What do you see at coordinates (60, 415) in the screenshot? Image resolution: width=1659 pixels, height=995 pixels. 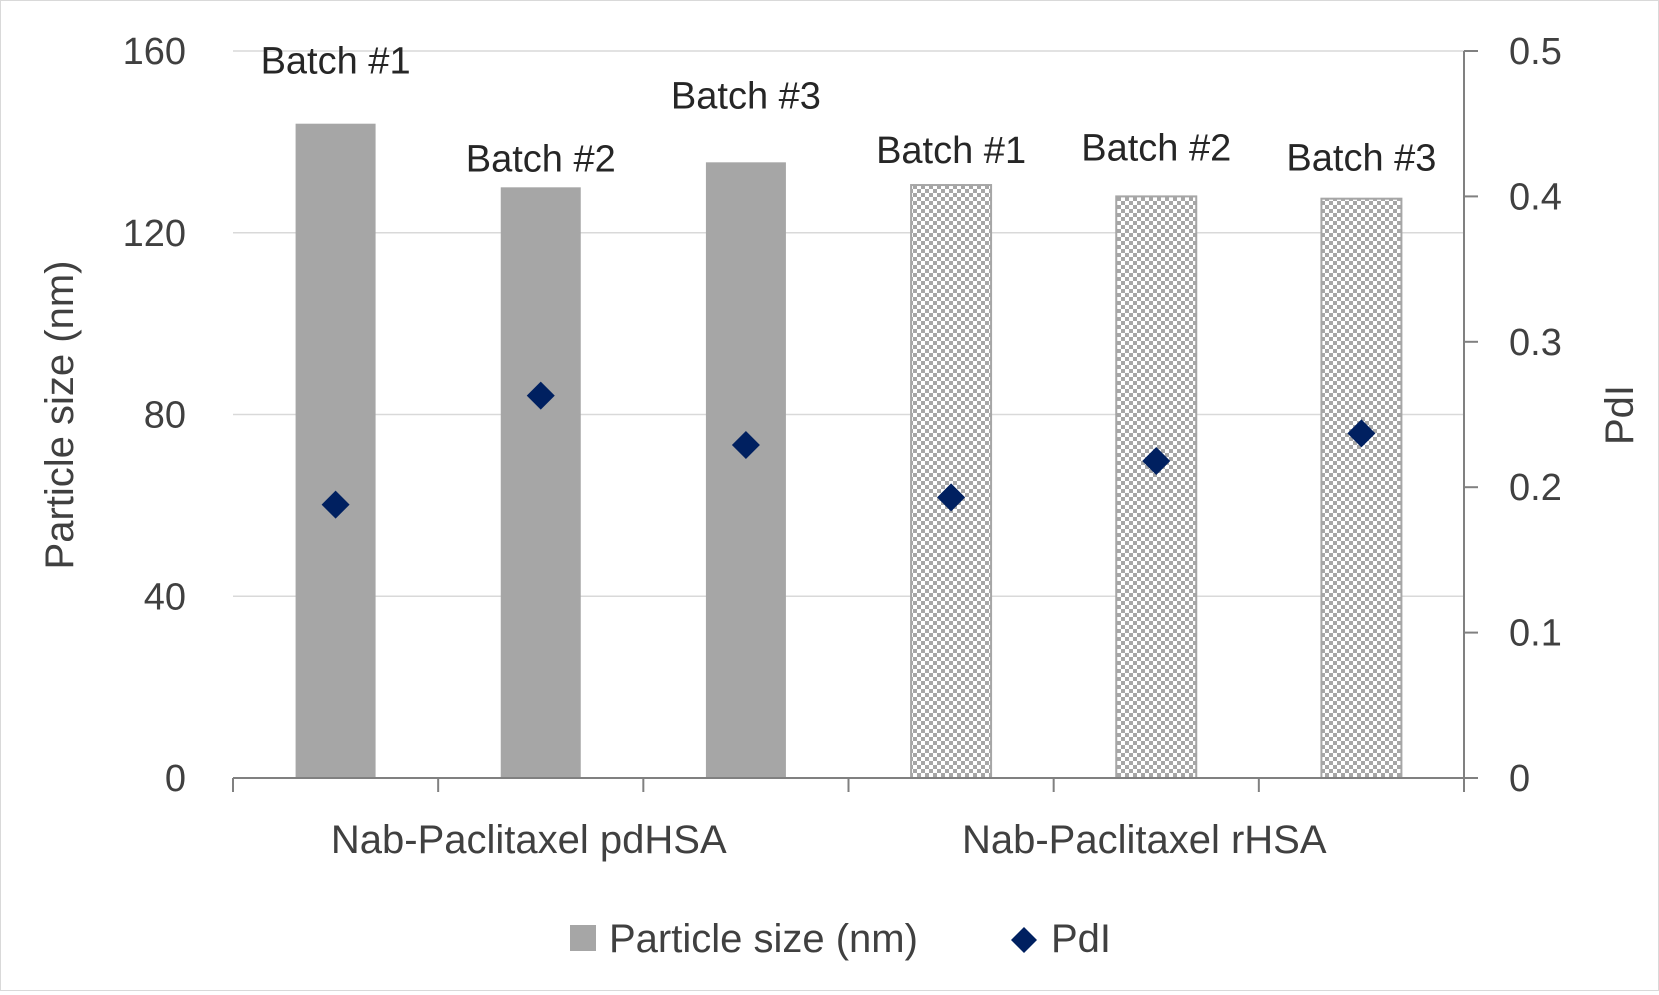 I see `y-left-axis-title: Particle size (nm)` at bounding box center [60, 415].